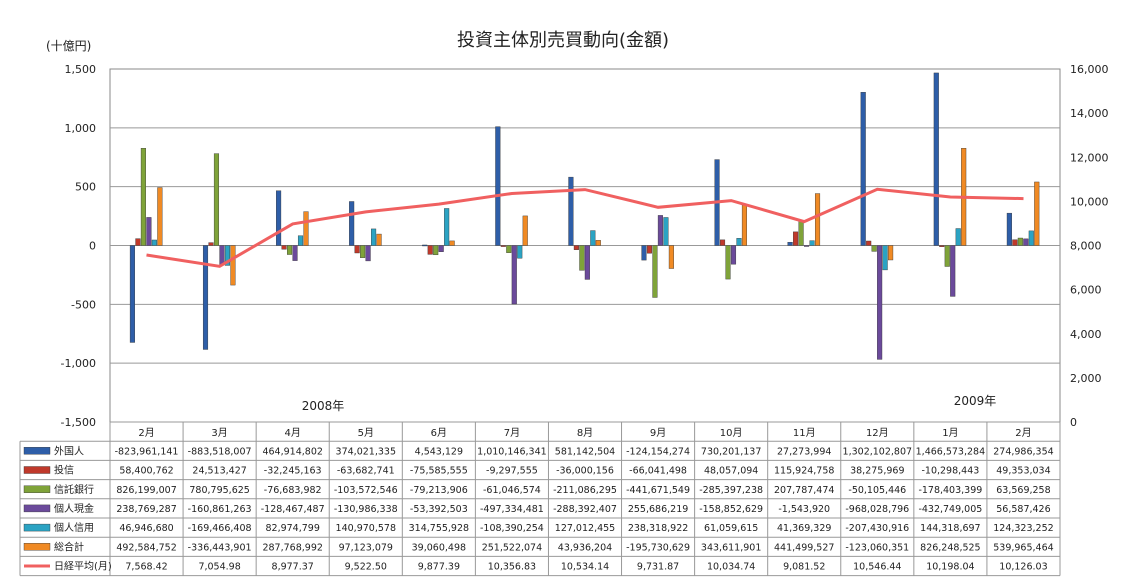 The height and width of the screenshot is (584, 1126). What do you see at coordinates (1086, 334) in the screenshot?
I see `y2-tick-label: 4,000` at bounding box center [1086, 334].